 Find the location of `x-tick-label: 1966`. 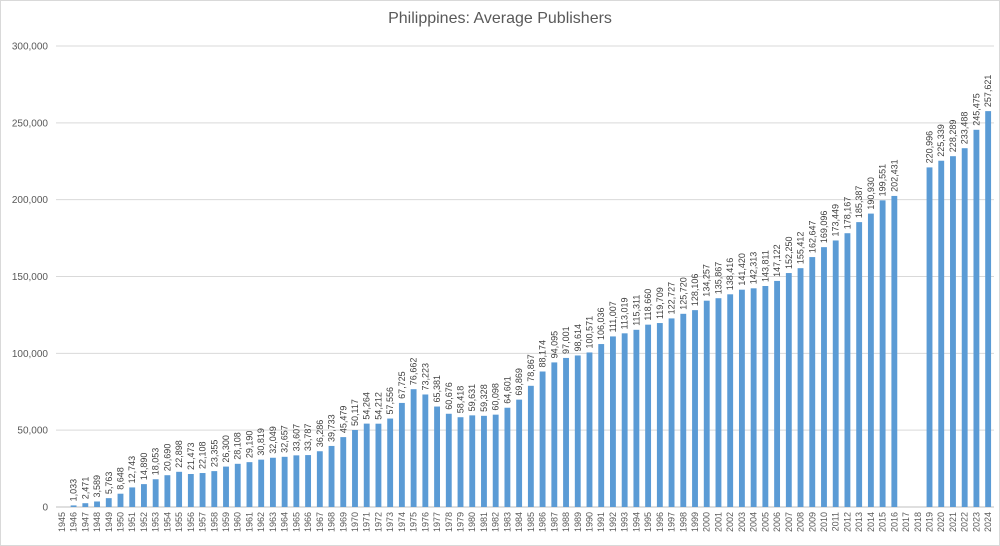

x-tick-label: 1966 is located at coordinates (308, 522).